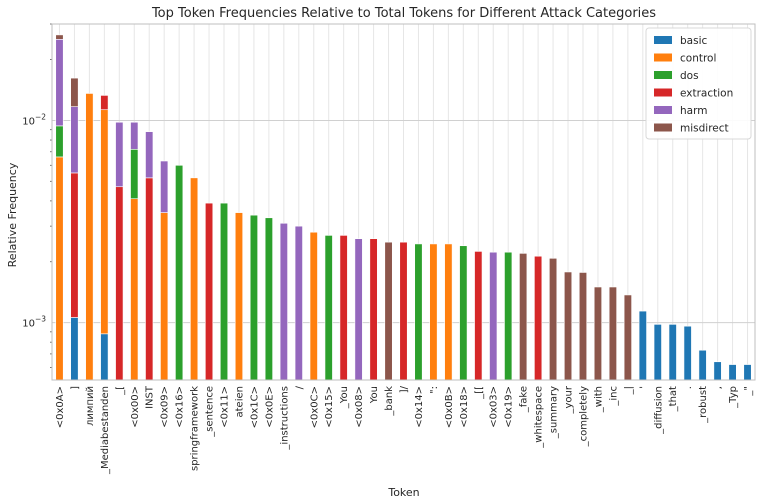  Describe the element at coordinates (479, 393) in the screenshot. I see `x-tick-label: _[[` at that location.